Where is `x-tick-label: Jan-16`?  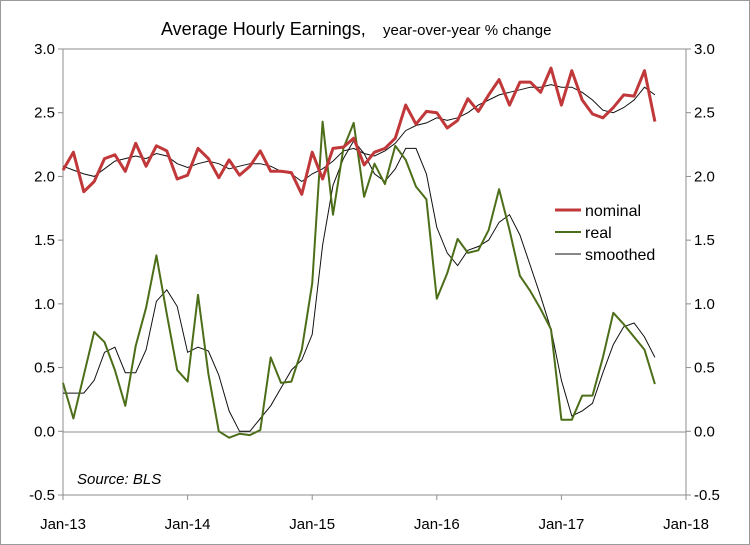 x-tick-label: Jan-16 is located at coordinates (437, 524).